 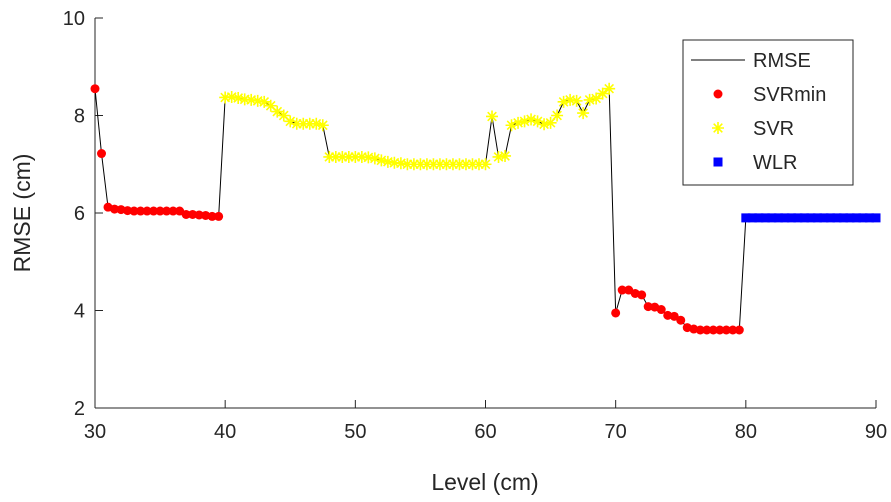 I want to click on x-tick-label: 90, so click(x=876, y=432).